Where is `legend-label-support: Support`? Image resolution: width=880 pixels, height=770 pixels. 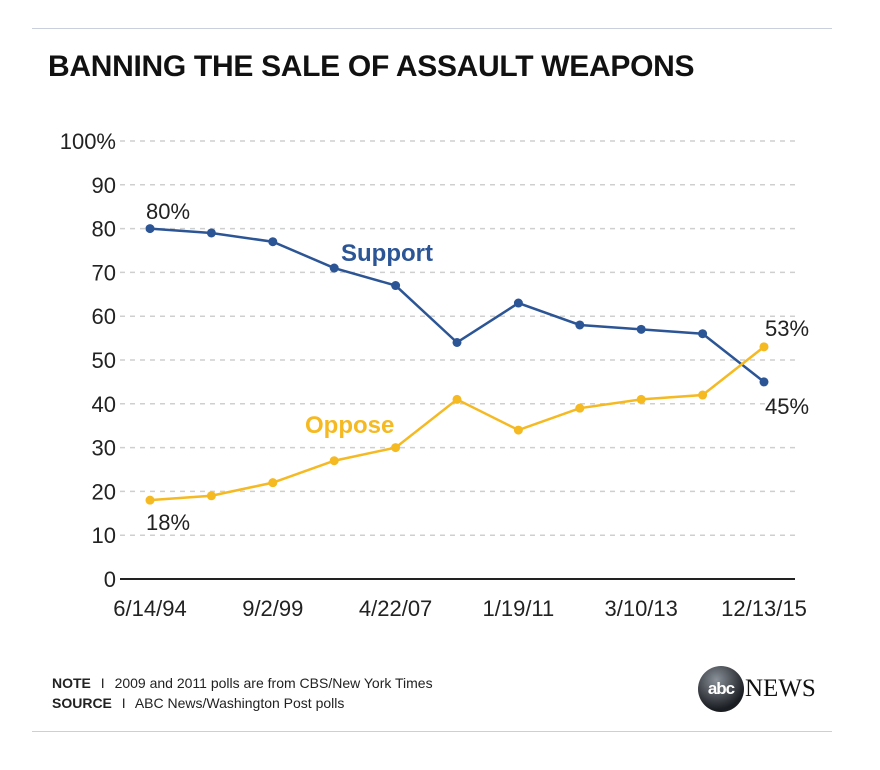 legend-label-support: Support is located at coordinates (387, 253).